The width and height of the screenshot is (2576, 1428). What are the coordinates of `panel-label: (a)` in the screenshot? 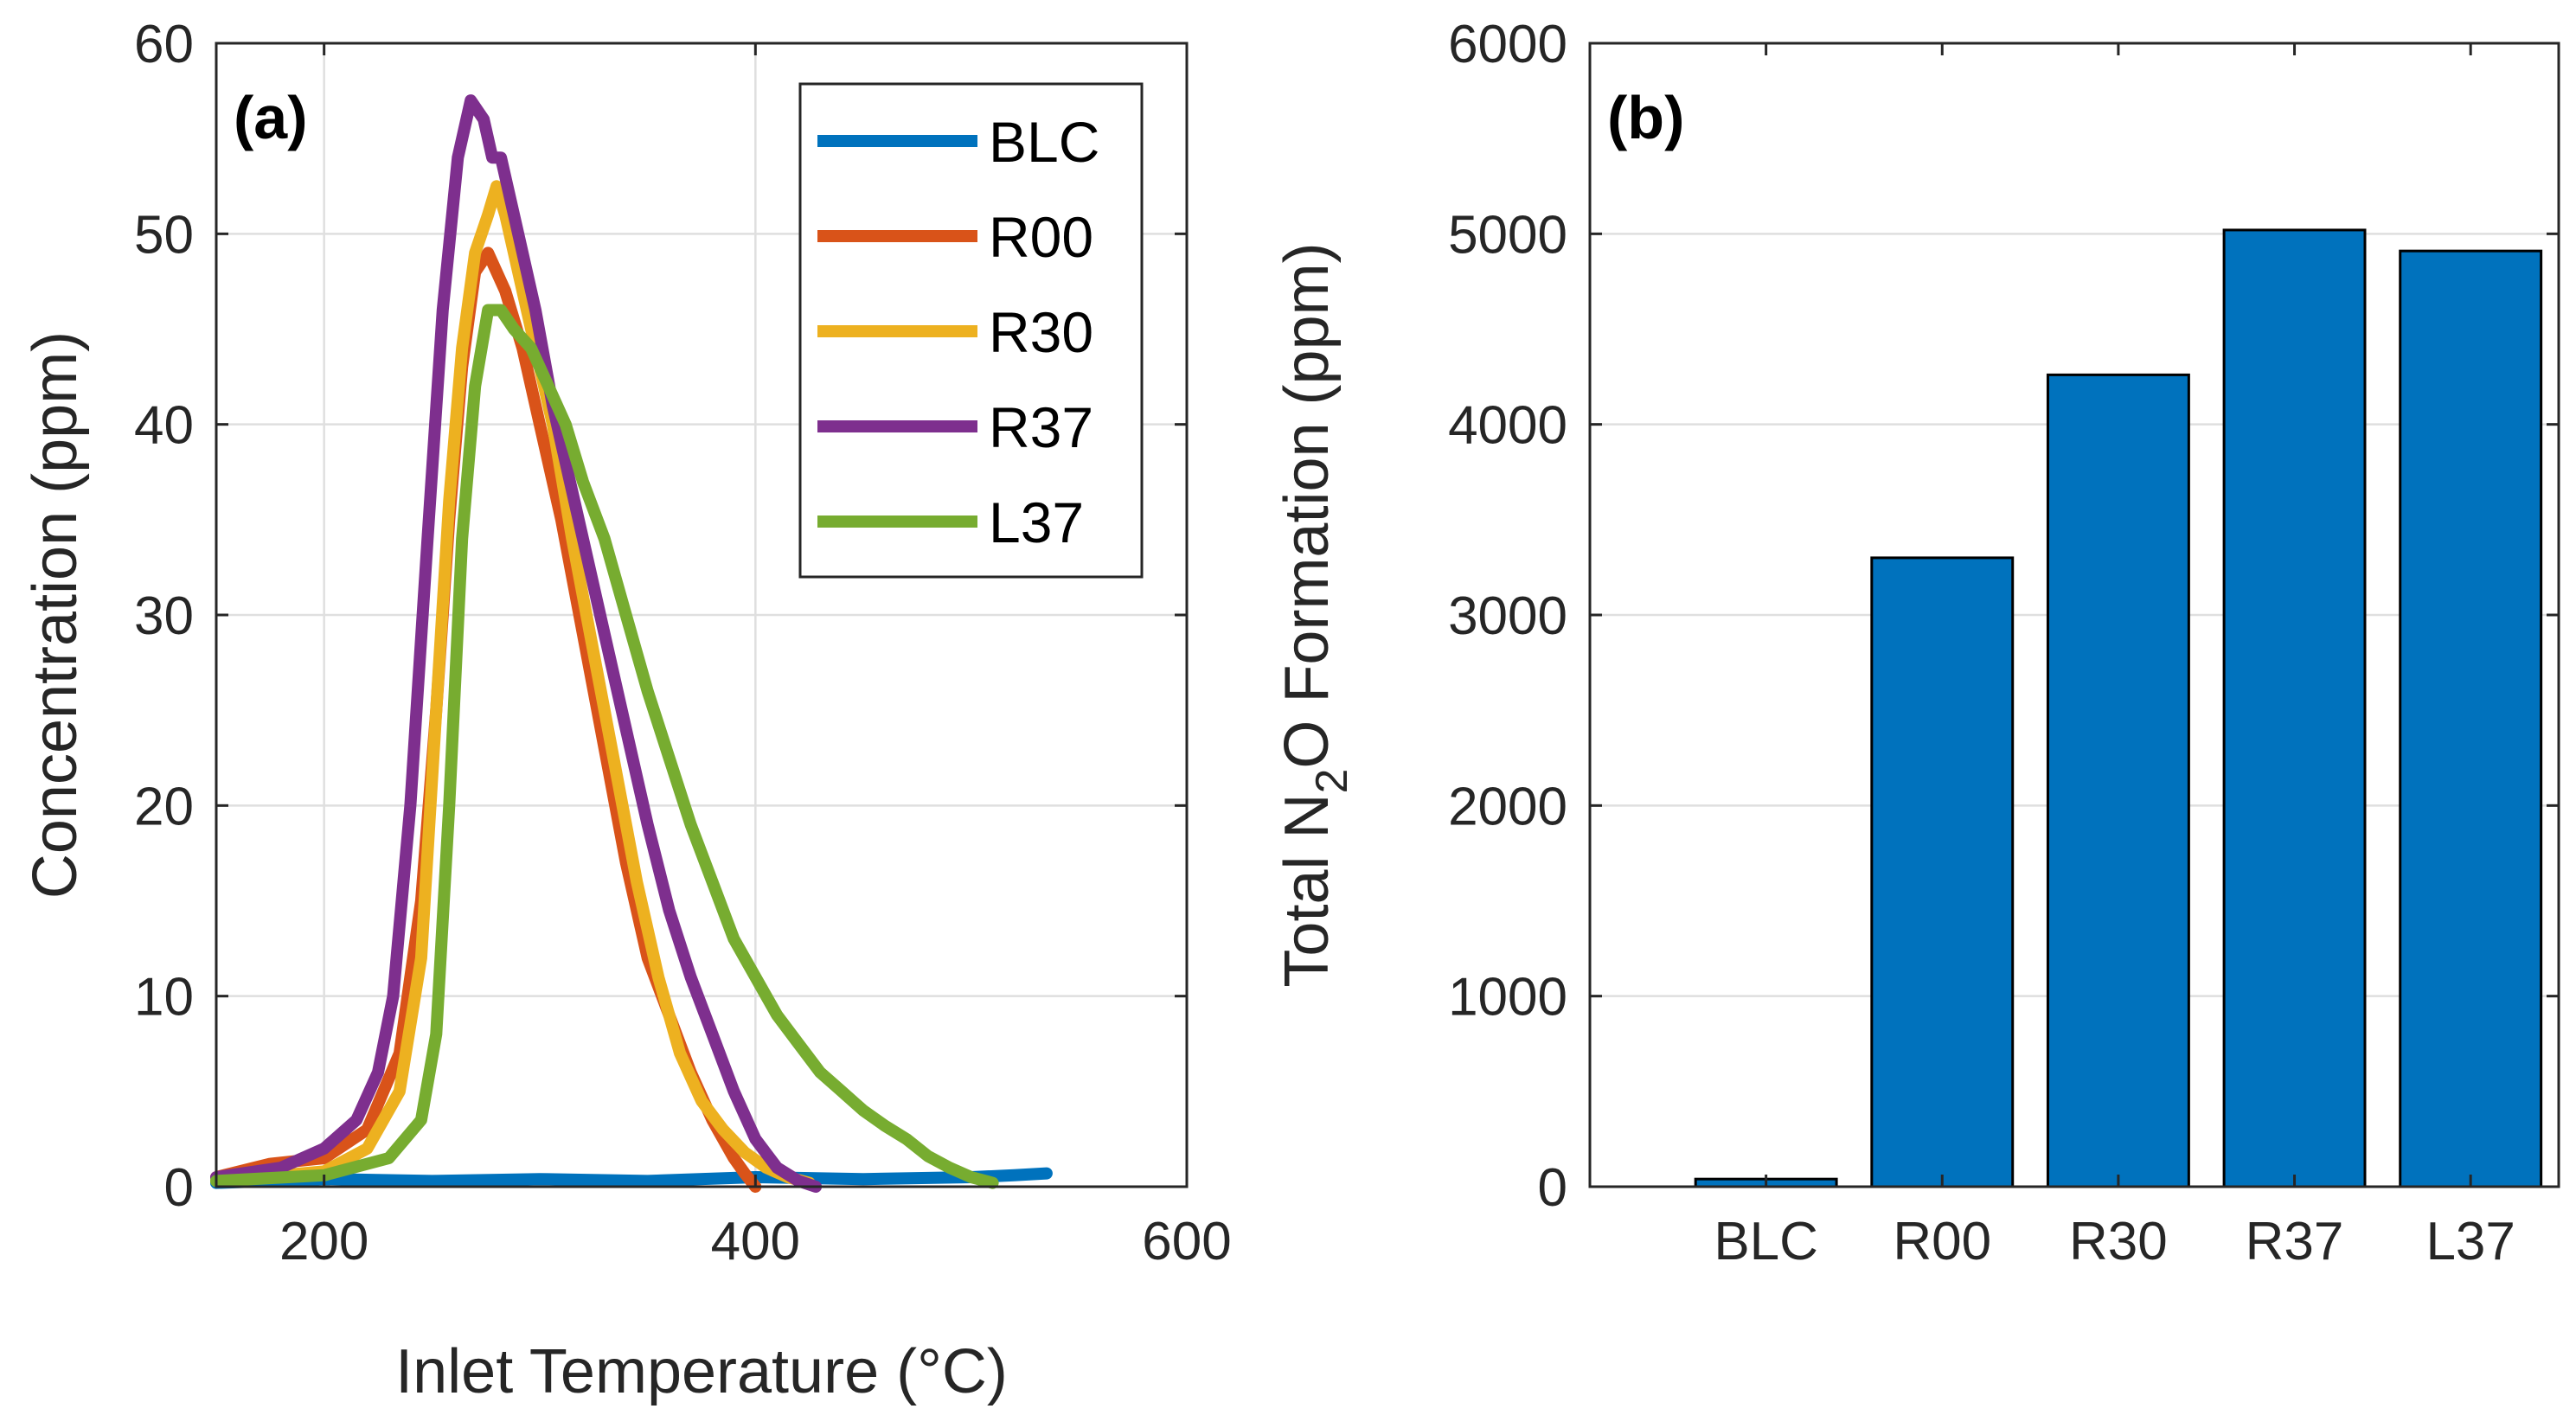 It's located at (271, 117).